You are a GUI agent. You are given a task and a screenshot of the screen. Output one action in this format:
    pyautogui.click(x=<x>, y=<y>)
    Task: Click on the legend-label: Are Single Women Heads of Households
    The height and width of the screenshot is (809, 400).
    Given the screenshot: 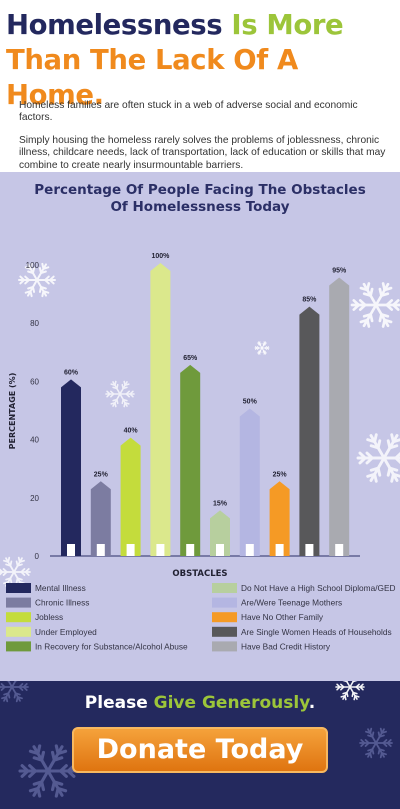 What is the action you would take?
    pyautogui.click(x=316, y=632)
    